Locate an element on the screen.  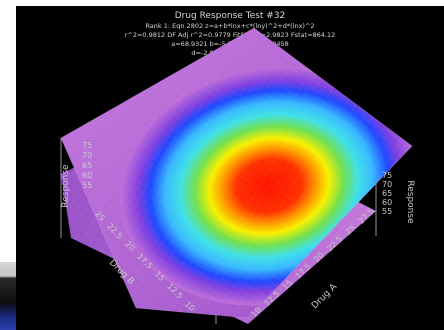
right-z-tick-0: 75 is located at coordinates (387, 175).